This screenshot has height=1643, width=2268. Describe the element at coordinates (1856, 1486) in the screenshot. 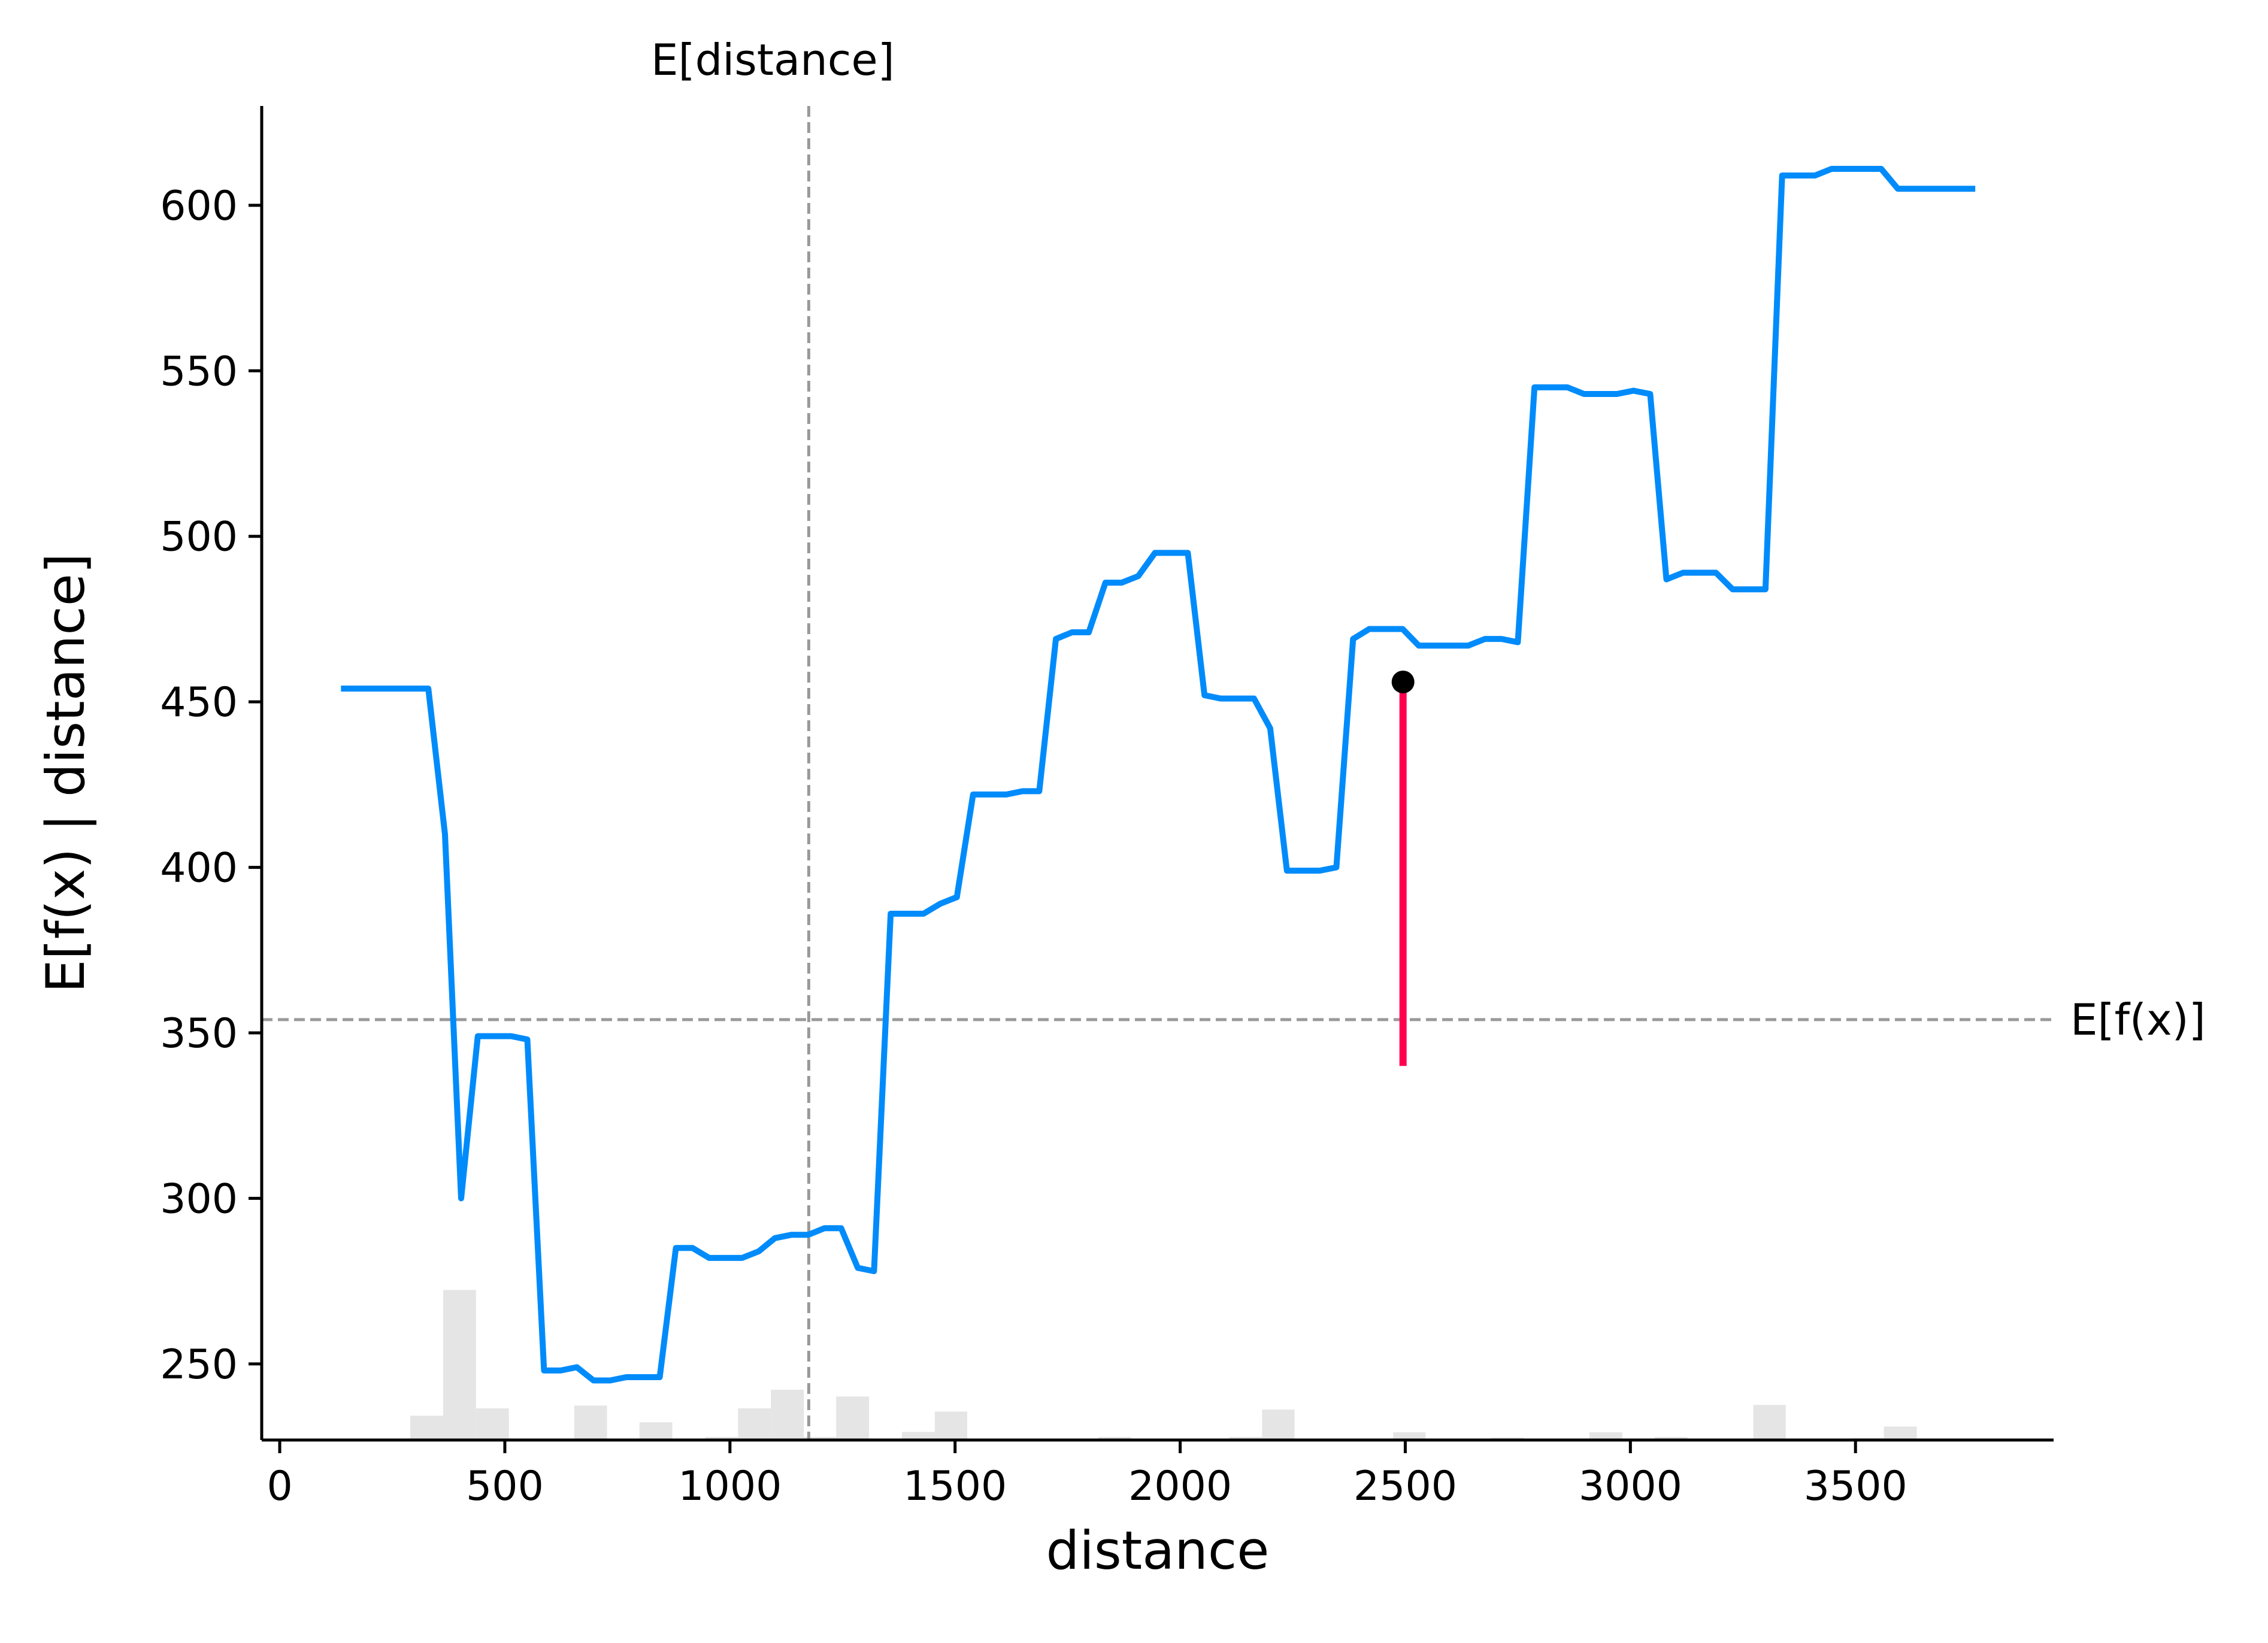

I see `x-tick-label-3500: 3500` at that location.